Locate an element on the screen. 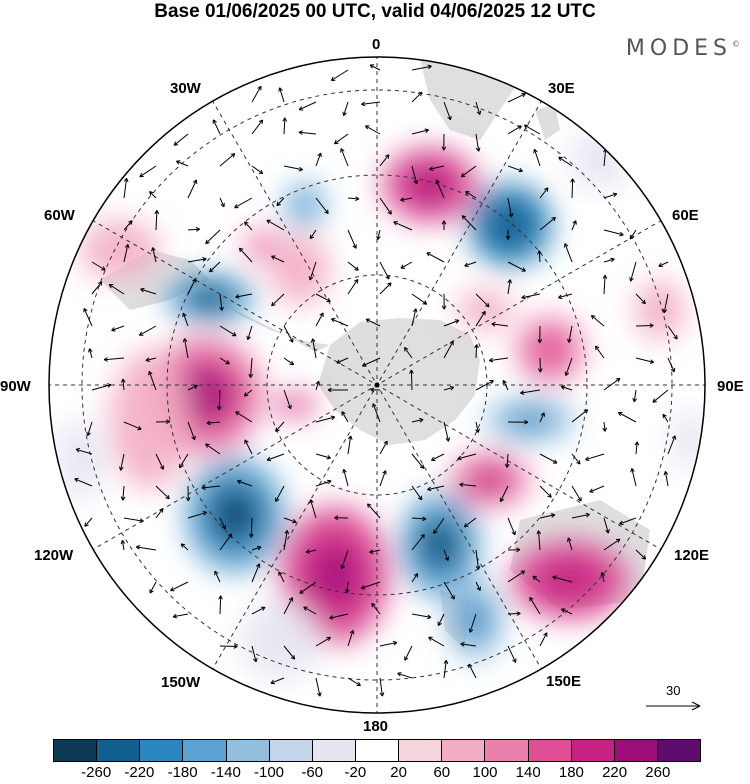  lon-label-30e: 30E is located at coordinates (561, 88).